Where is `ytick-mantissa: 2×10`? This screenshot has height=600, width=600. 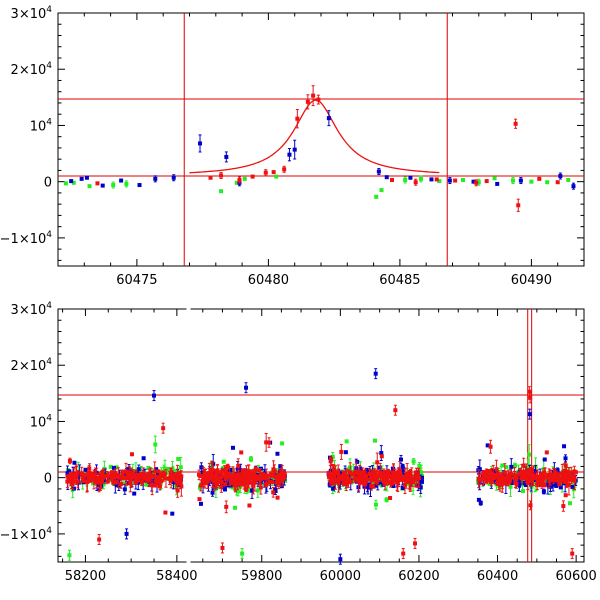
ytick-mantissa: 2×10 is located at coordinates (29, 70).